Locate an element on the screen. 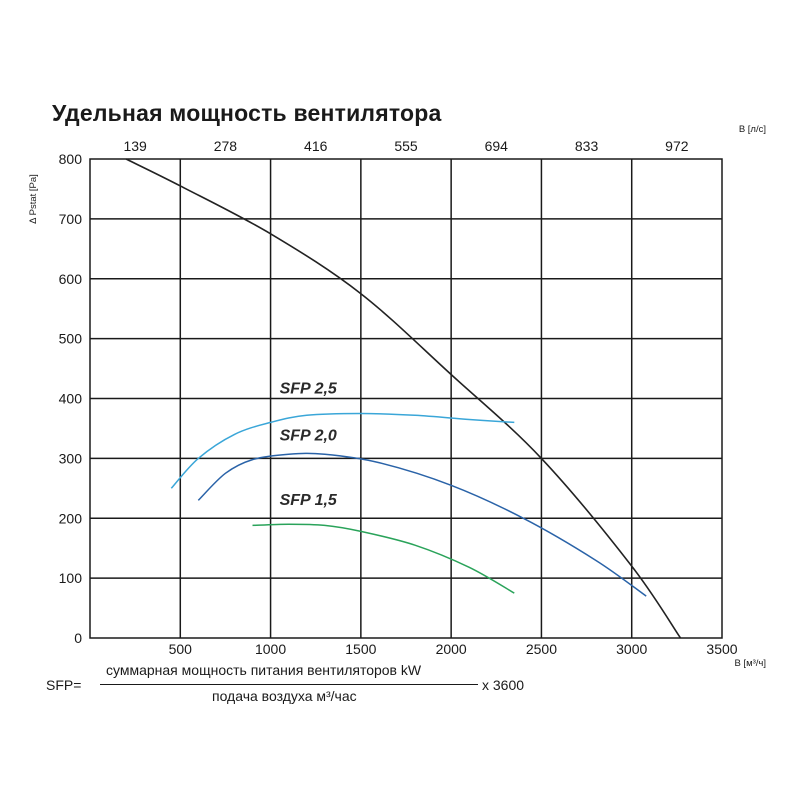 This screenshot has height=800, width=800. x-tick-label-top: 555 is located at coordinates (406, 146).